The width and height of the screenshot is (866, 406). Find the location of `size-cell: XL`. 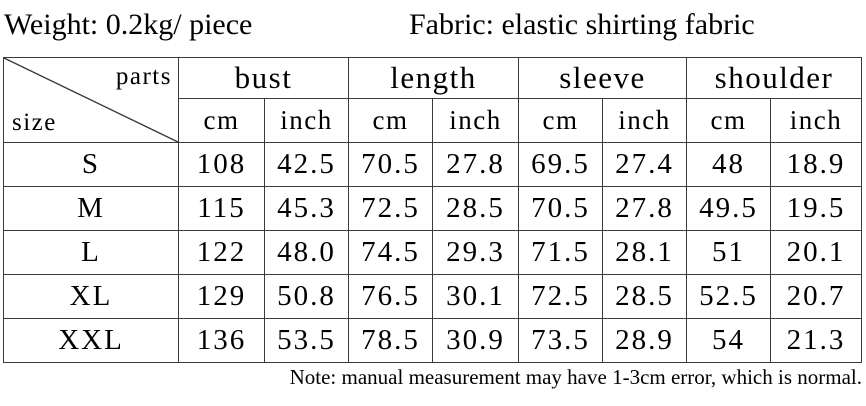

size-cell: XL is located at coordinates (91, 296).